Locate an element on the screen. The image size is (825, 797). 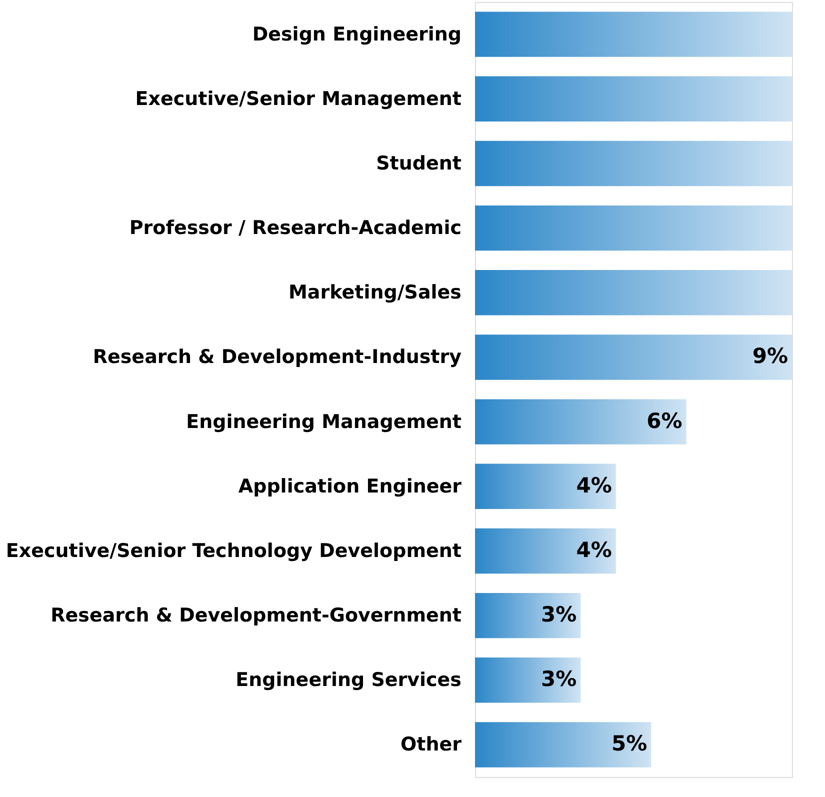
data-label: 5% is located at coordinates (629, 744).